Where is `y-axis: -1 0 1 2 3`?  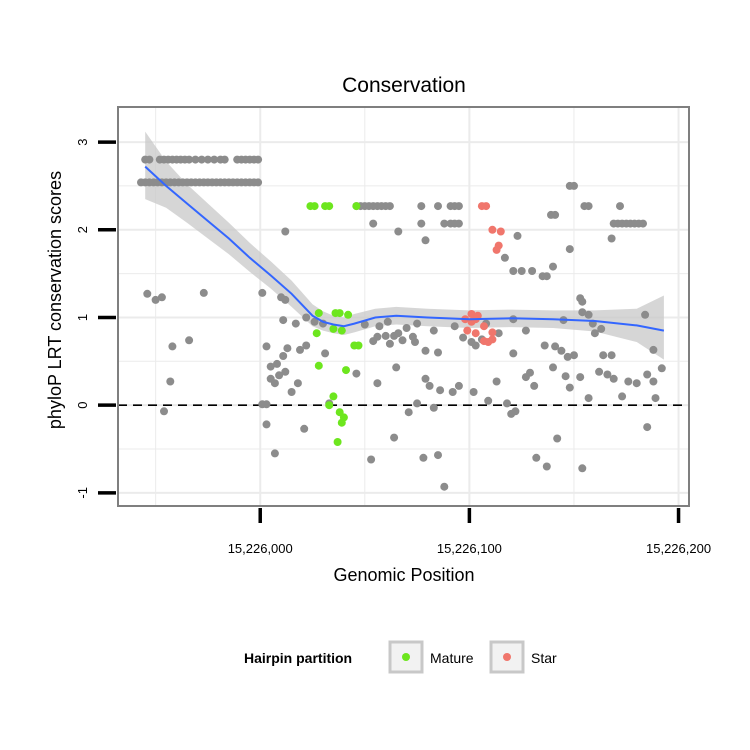
y-axis: -1 0 1 2 3 is located at coordinates (95, 318).